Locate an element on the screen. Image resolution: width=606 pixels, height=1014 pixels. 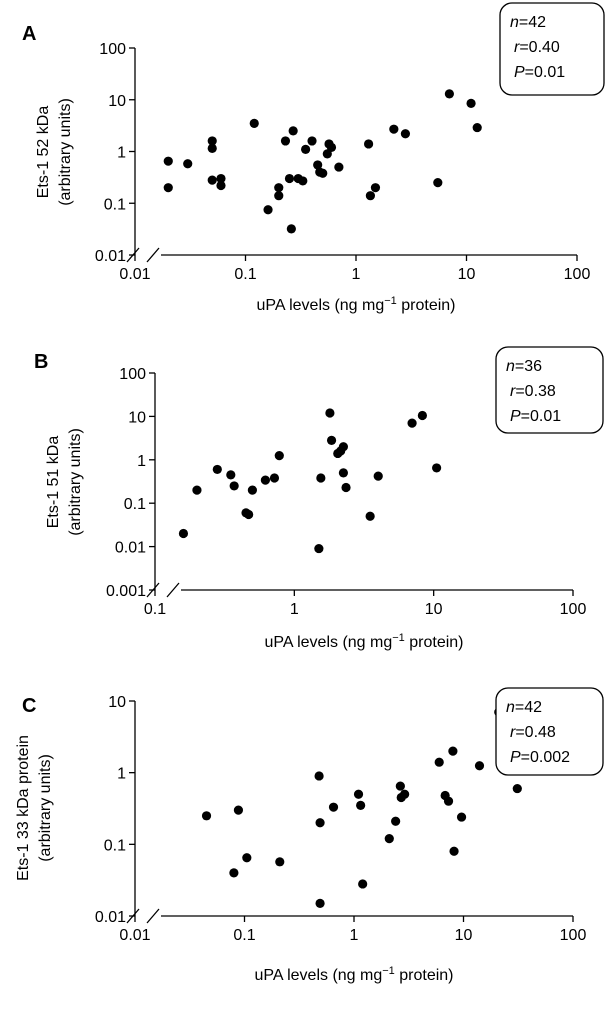
y-tick-label: 0.001 is located at coordinates (126, 591).